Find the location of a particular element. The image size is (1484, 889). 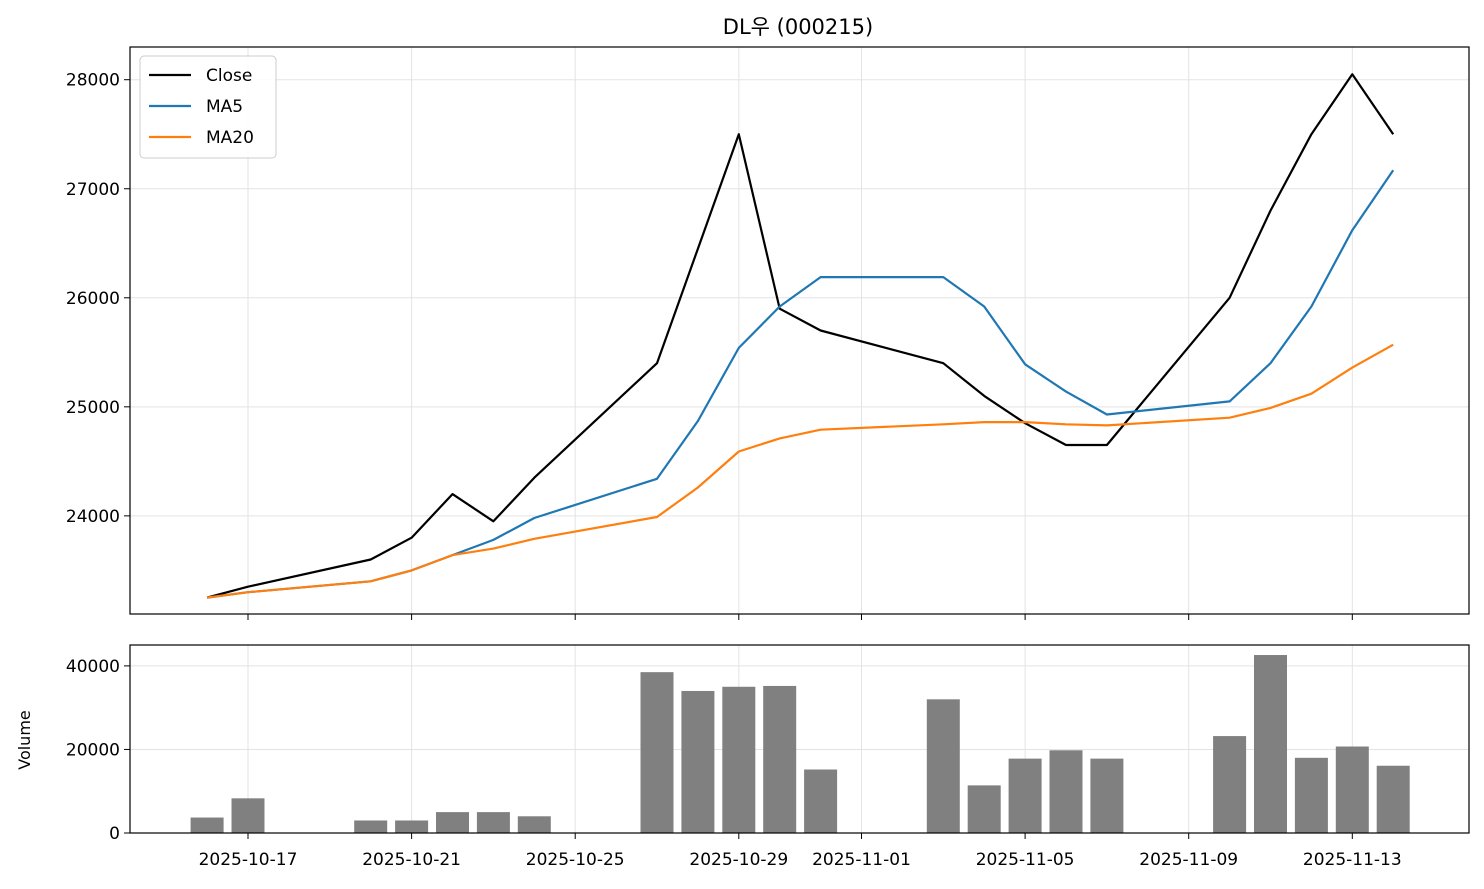

y-tick-label: 0 is located at coordinates (114, 834).